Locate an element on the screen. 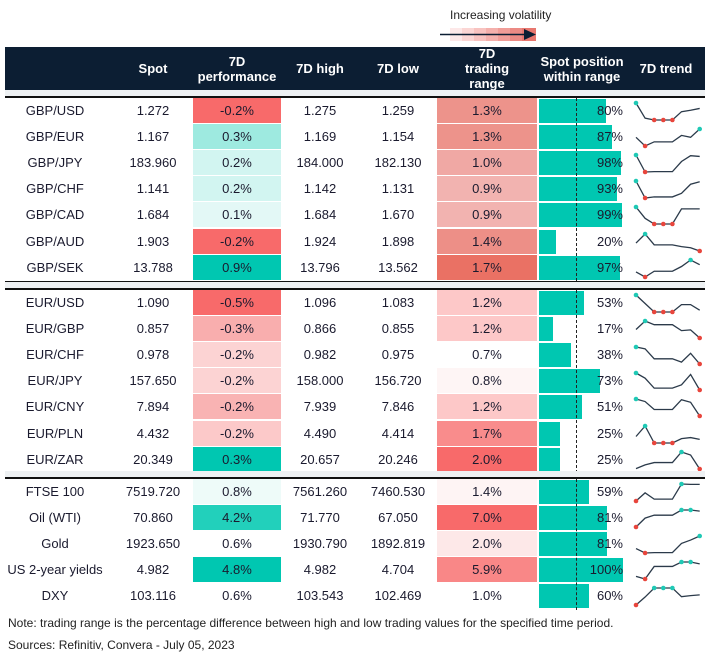 The height and width of the screenshot is (654, 709). high-value: 1.142 is located at coordinates (320, 189).